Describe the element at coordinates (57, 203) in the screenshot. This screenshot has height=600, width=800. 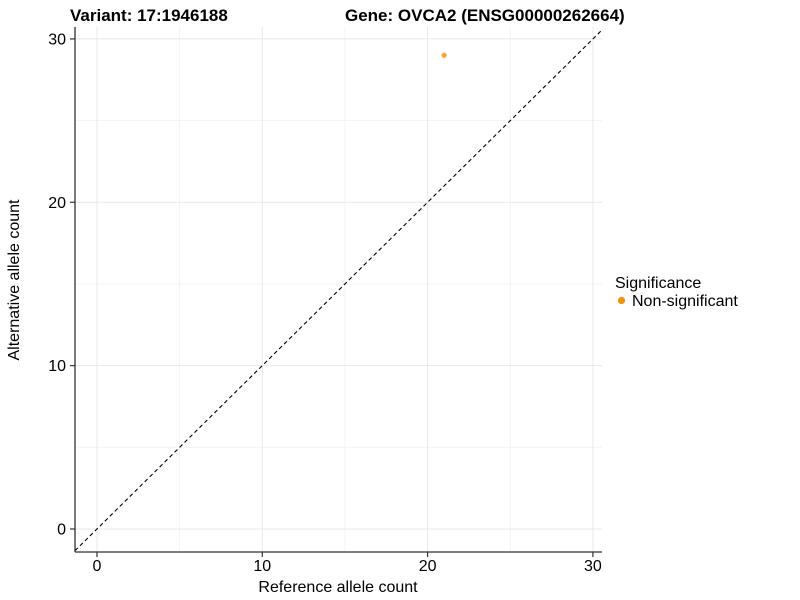
I see `y-tick-label: 20` at that location.